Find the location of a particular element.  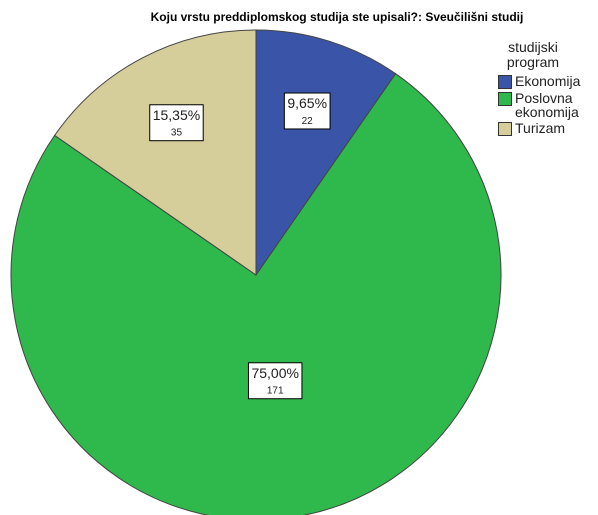

data-label: 75,00% 171 is located at coordinates (275, 381).